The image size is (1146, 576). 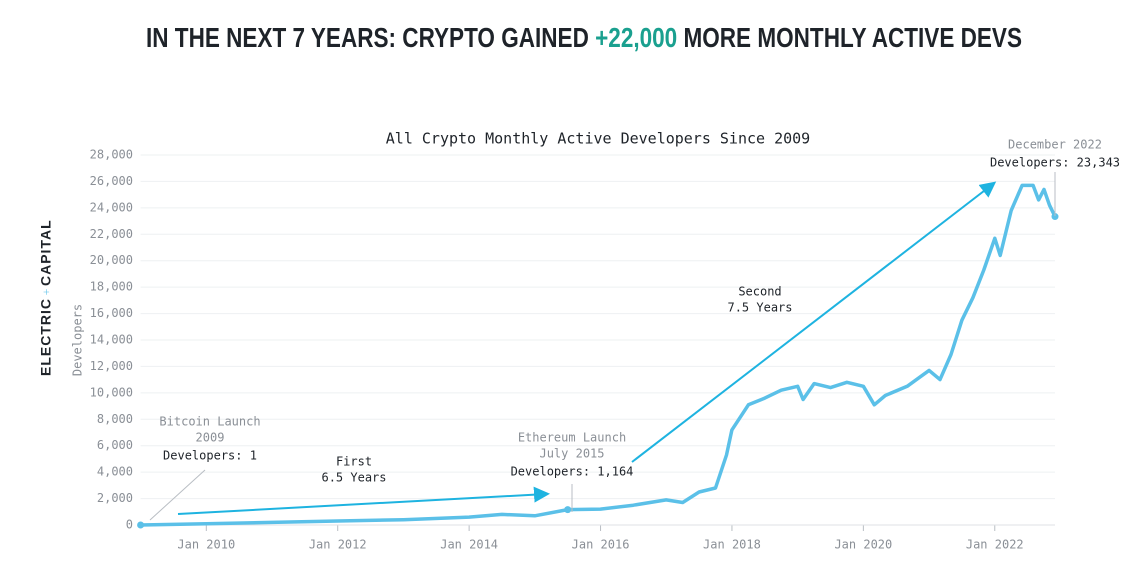 What do you see at coordinates (572, 472) in the screenshot?
I see `annotation: Developers: 1,164` at bounding box center [572, 472].